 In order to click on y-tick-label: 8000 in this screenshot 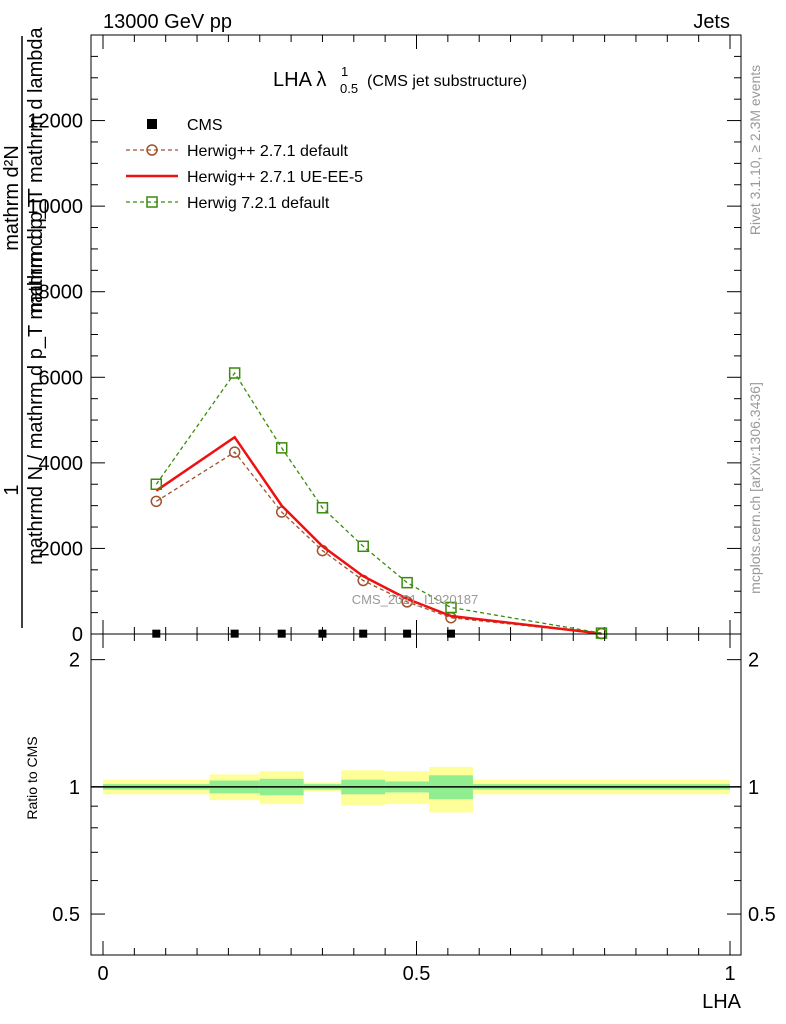, I will do `click(61, 293)`.